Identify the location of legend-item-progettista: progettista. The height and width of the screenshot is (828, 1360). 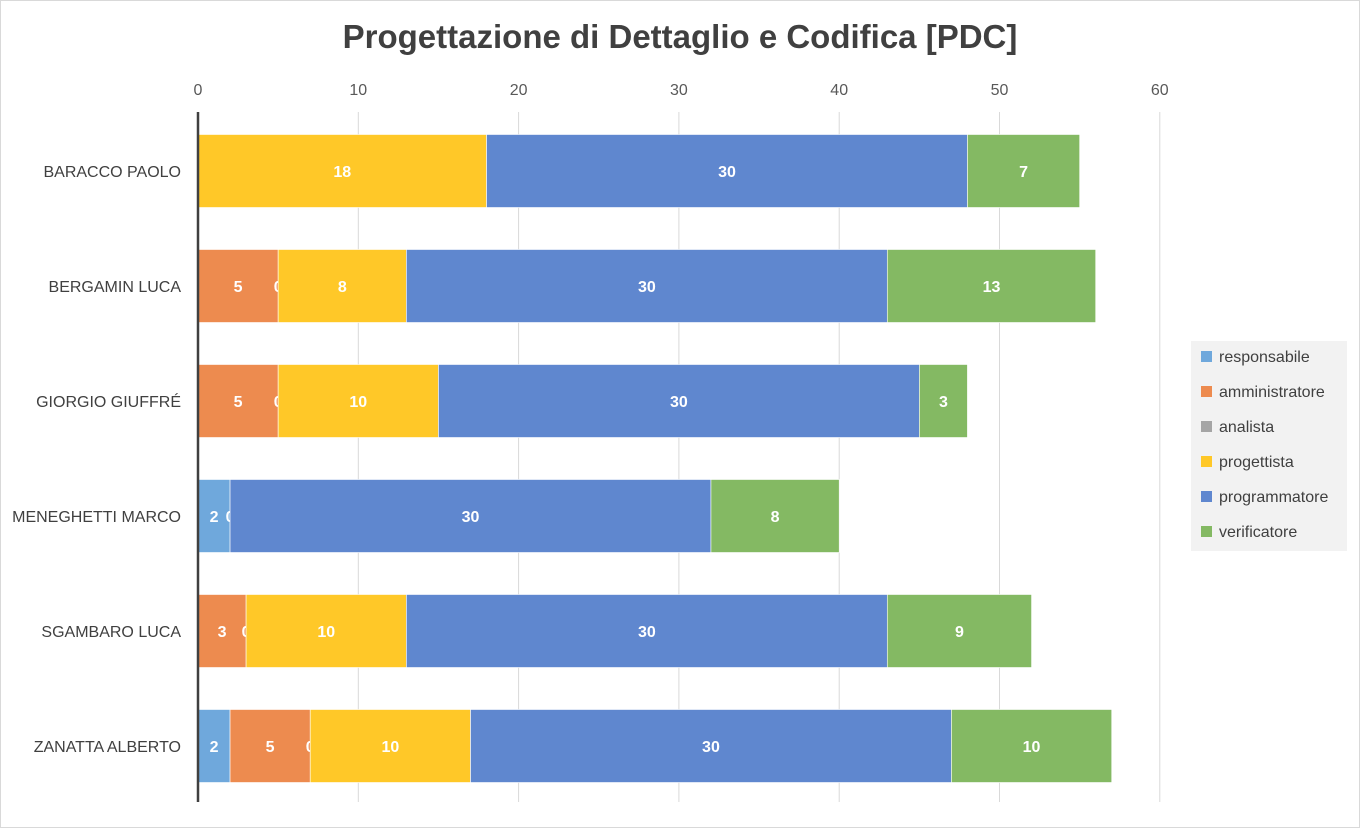
(1247, 464).